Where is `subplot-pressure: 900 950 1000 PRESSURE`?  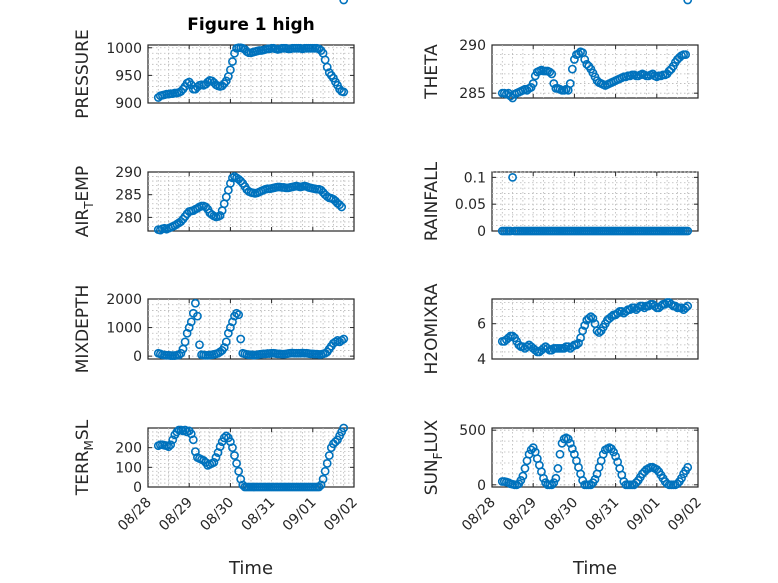
subplot-pressure: 900 950 1000 PRESSURE is located at coordinates (214, 74).